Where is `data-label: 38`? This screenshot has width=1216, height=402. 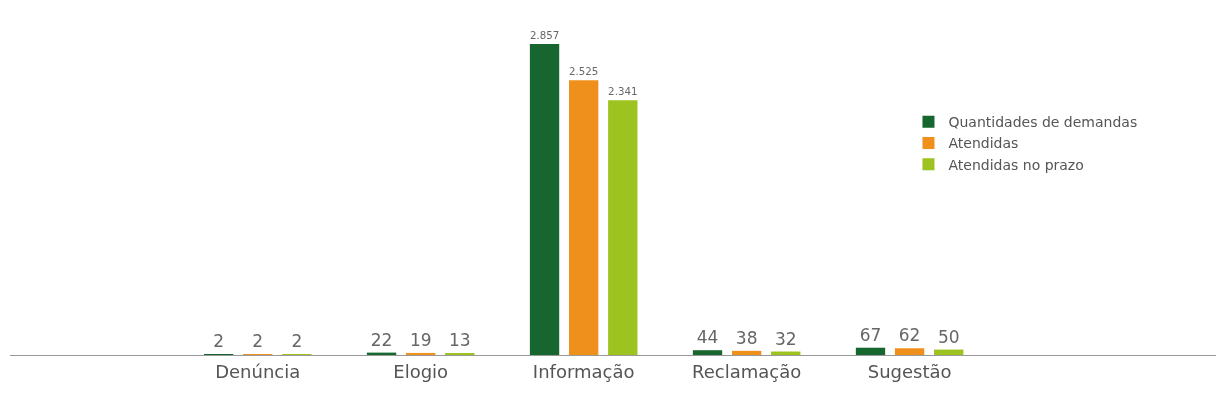 data-label: 38 is located at coordinates (746, 337).